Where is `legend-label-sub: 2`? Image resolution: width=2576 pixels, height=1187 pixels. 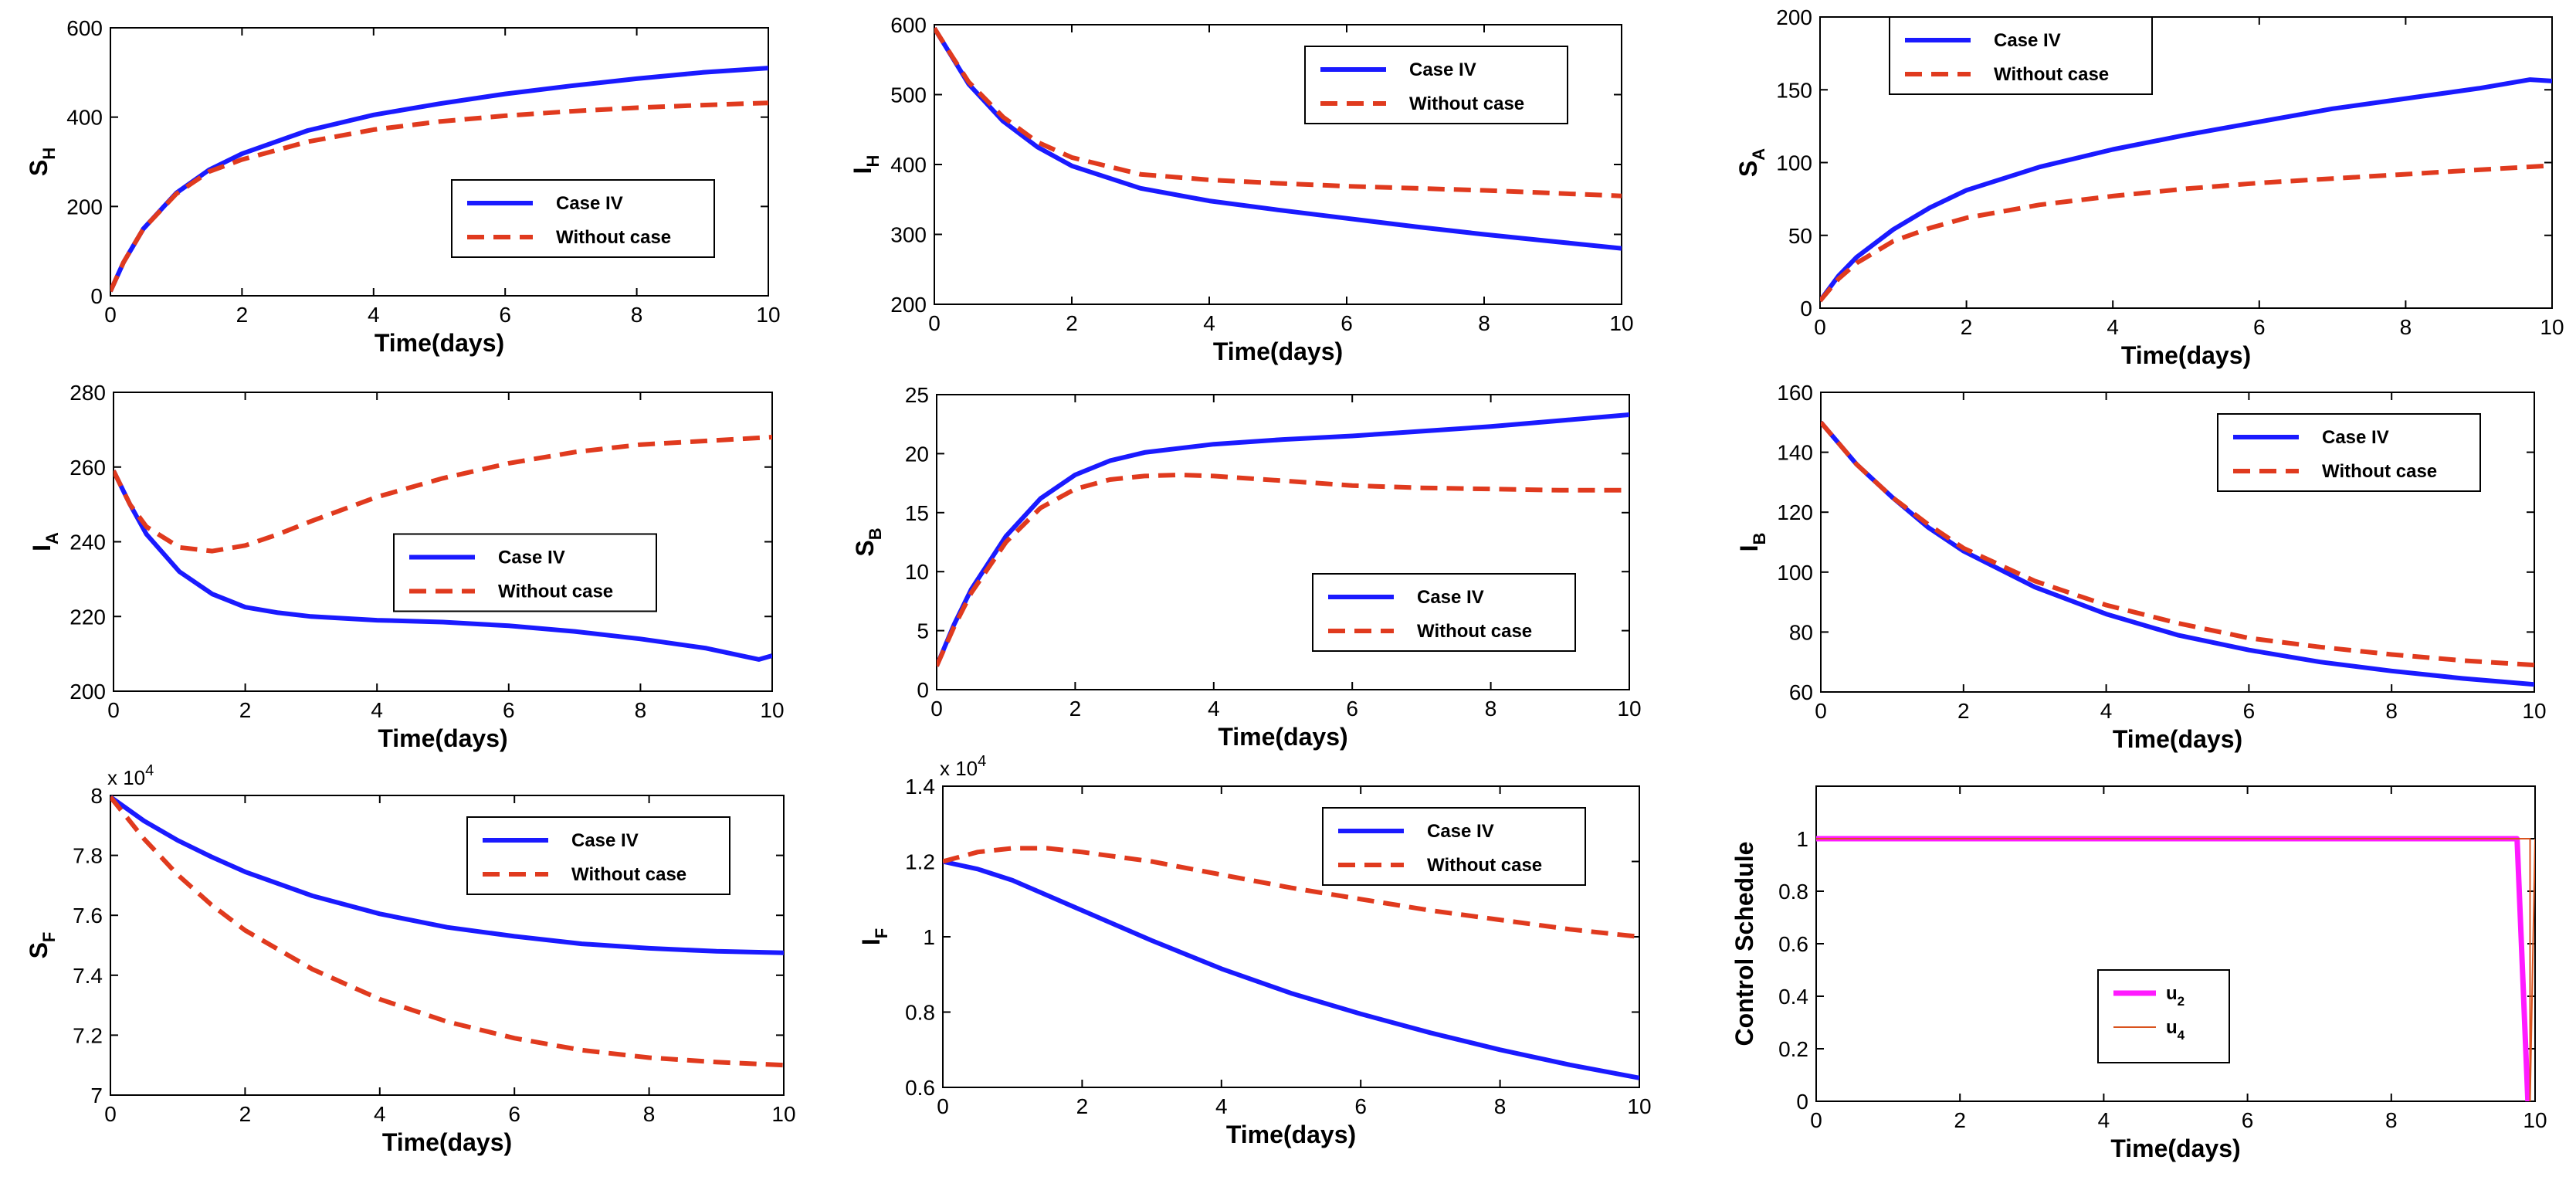 legend-label-sub: 2 is located at coordinates (2181, 1001).